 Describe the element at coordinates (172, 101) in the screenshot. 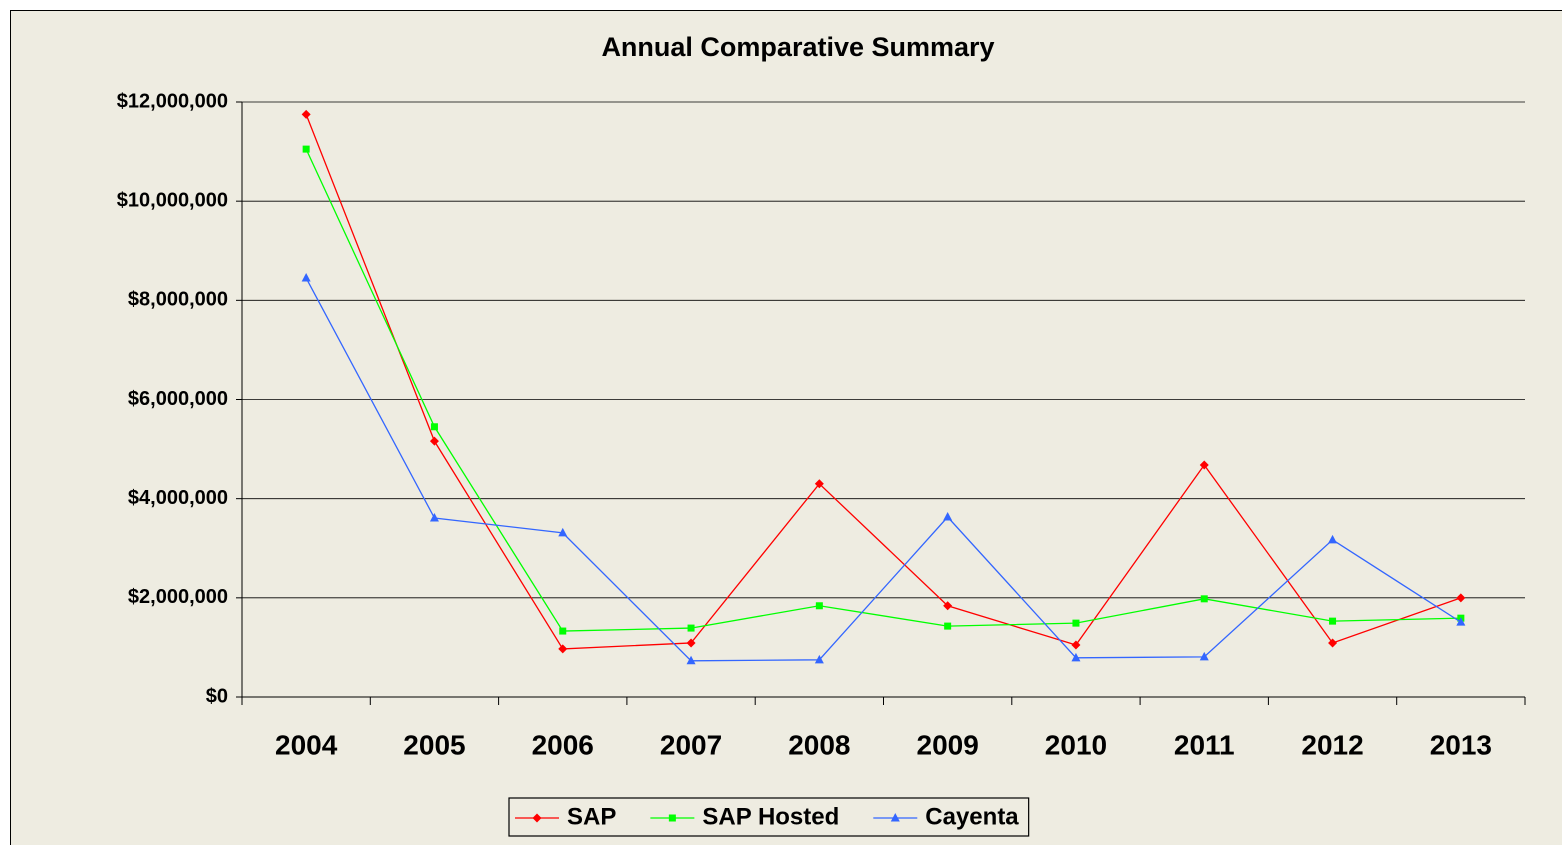

I see `y-tick-label: $12,000,000` at that location.